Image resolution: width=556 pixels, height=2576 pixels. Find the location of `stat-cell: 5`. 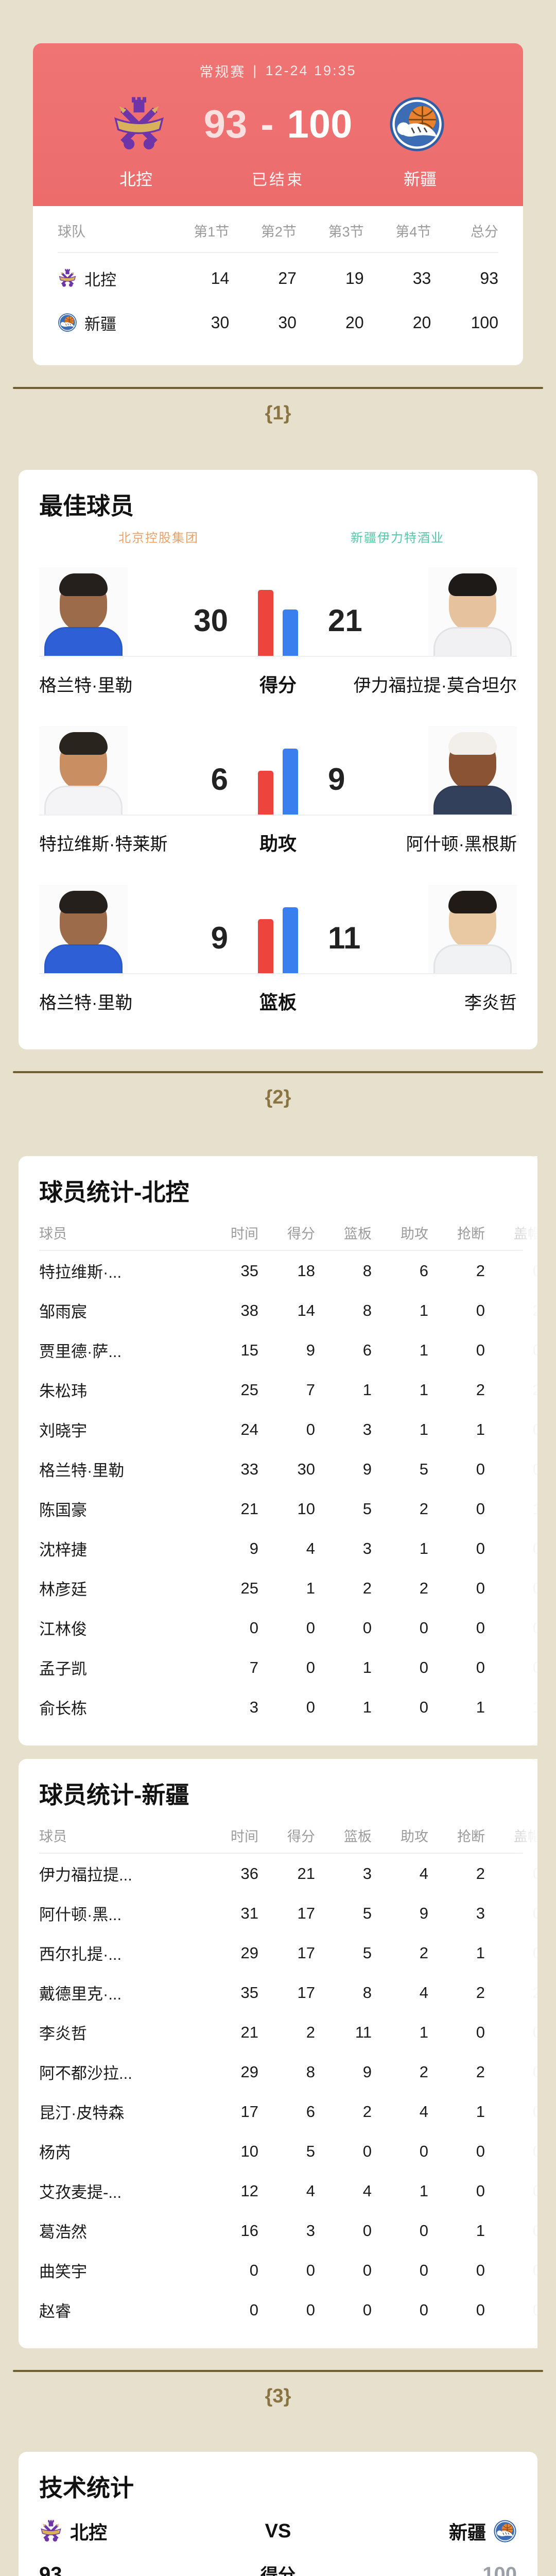

stat-cell: 5 is located at coordinates (310, 2151).